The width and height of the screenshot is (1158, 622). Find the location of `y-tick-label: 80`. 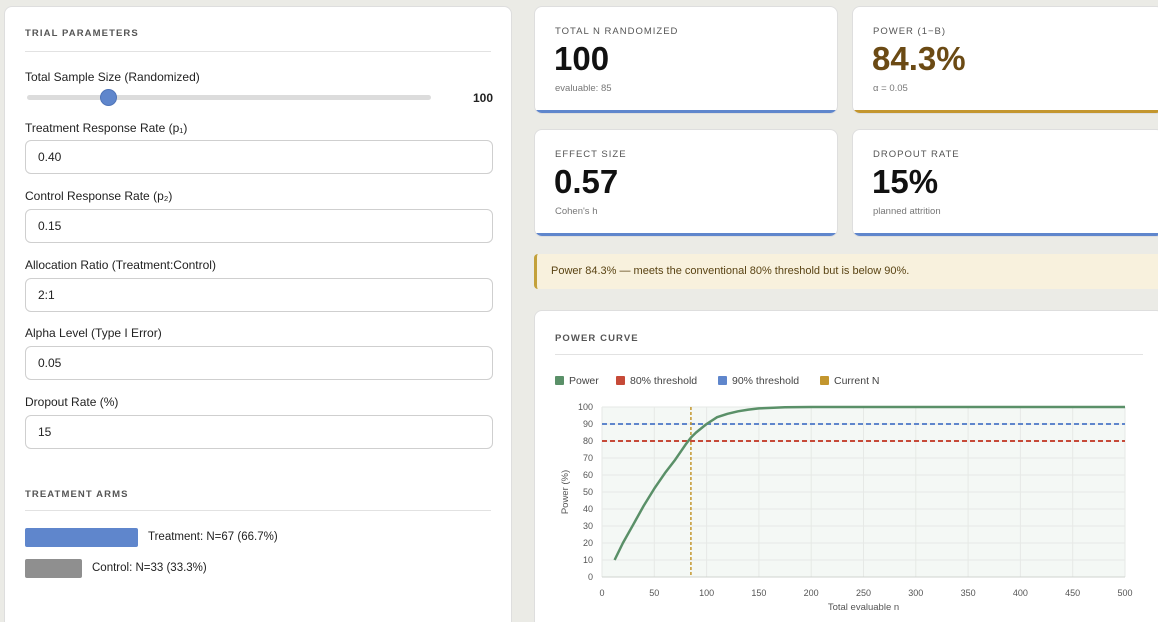

y-tick-label: 80 is located at coordinates (588, 441).